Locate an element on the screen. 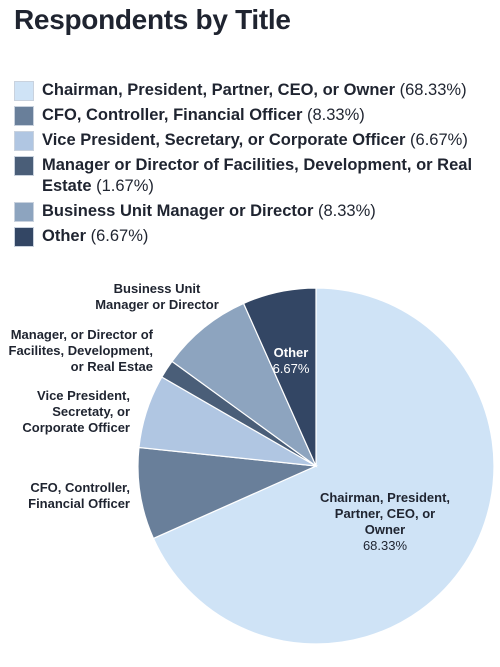 The width and height of the screenshot is (500, 667). annotation-vp-line-2: Secretaty, or is located at coordinates (91, 411).